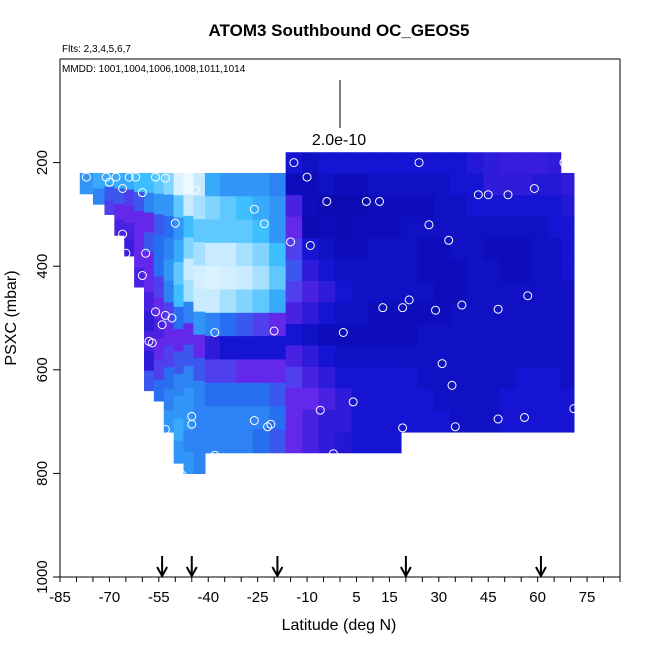 This screenshot has height=650, width=650. Describe the element at coordinates (389, 597) in the screenshot. I see `x-tick-label: 15` at that location.